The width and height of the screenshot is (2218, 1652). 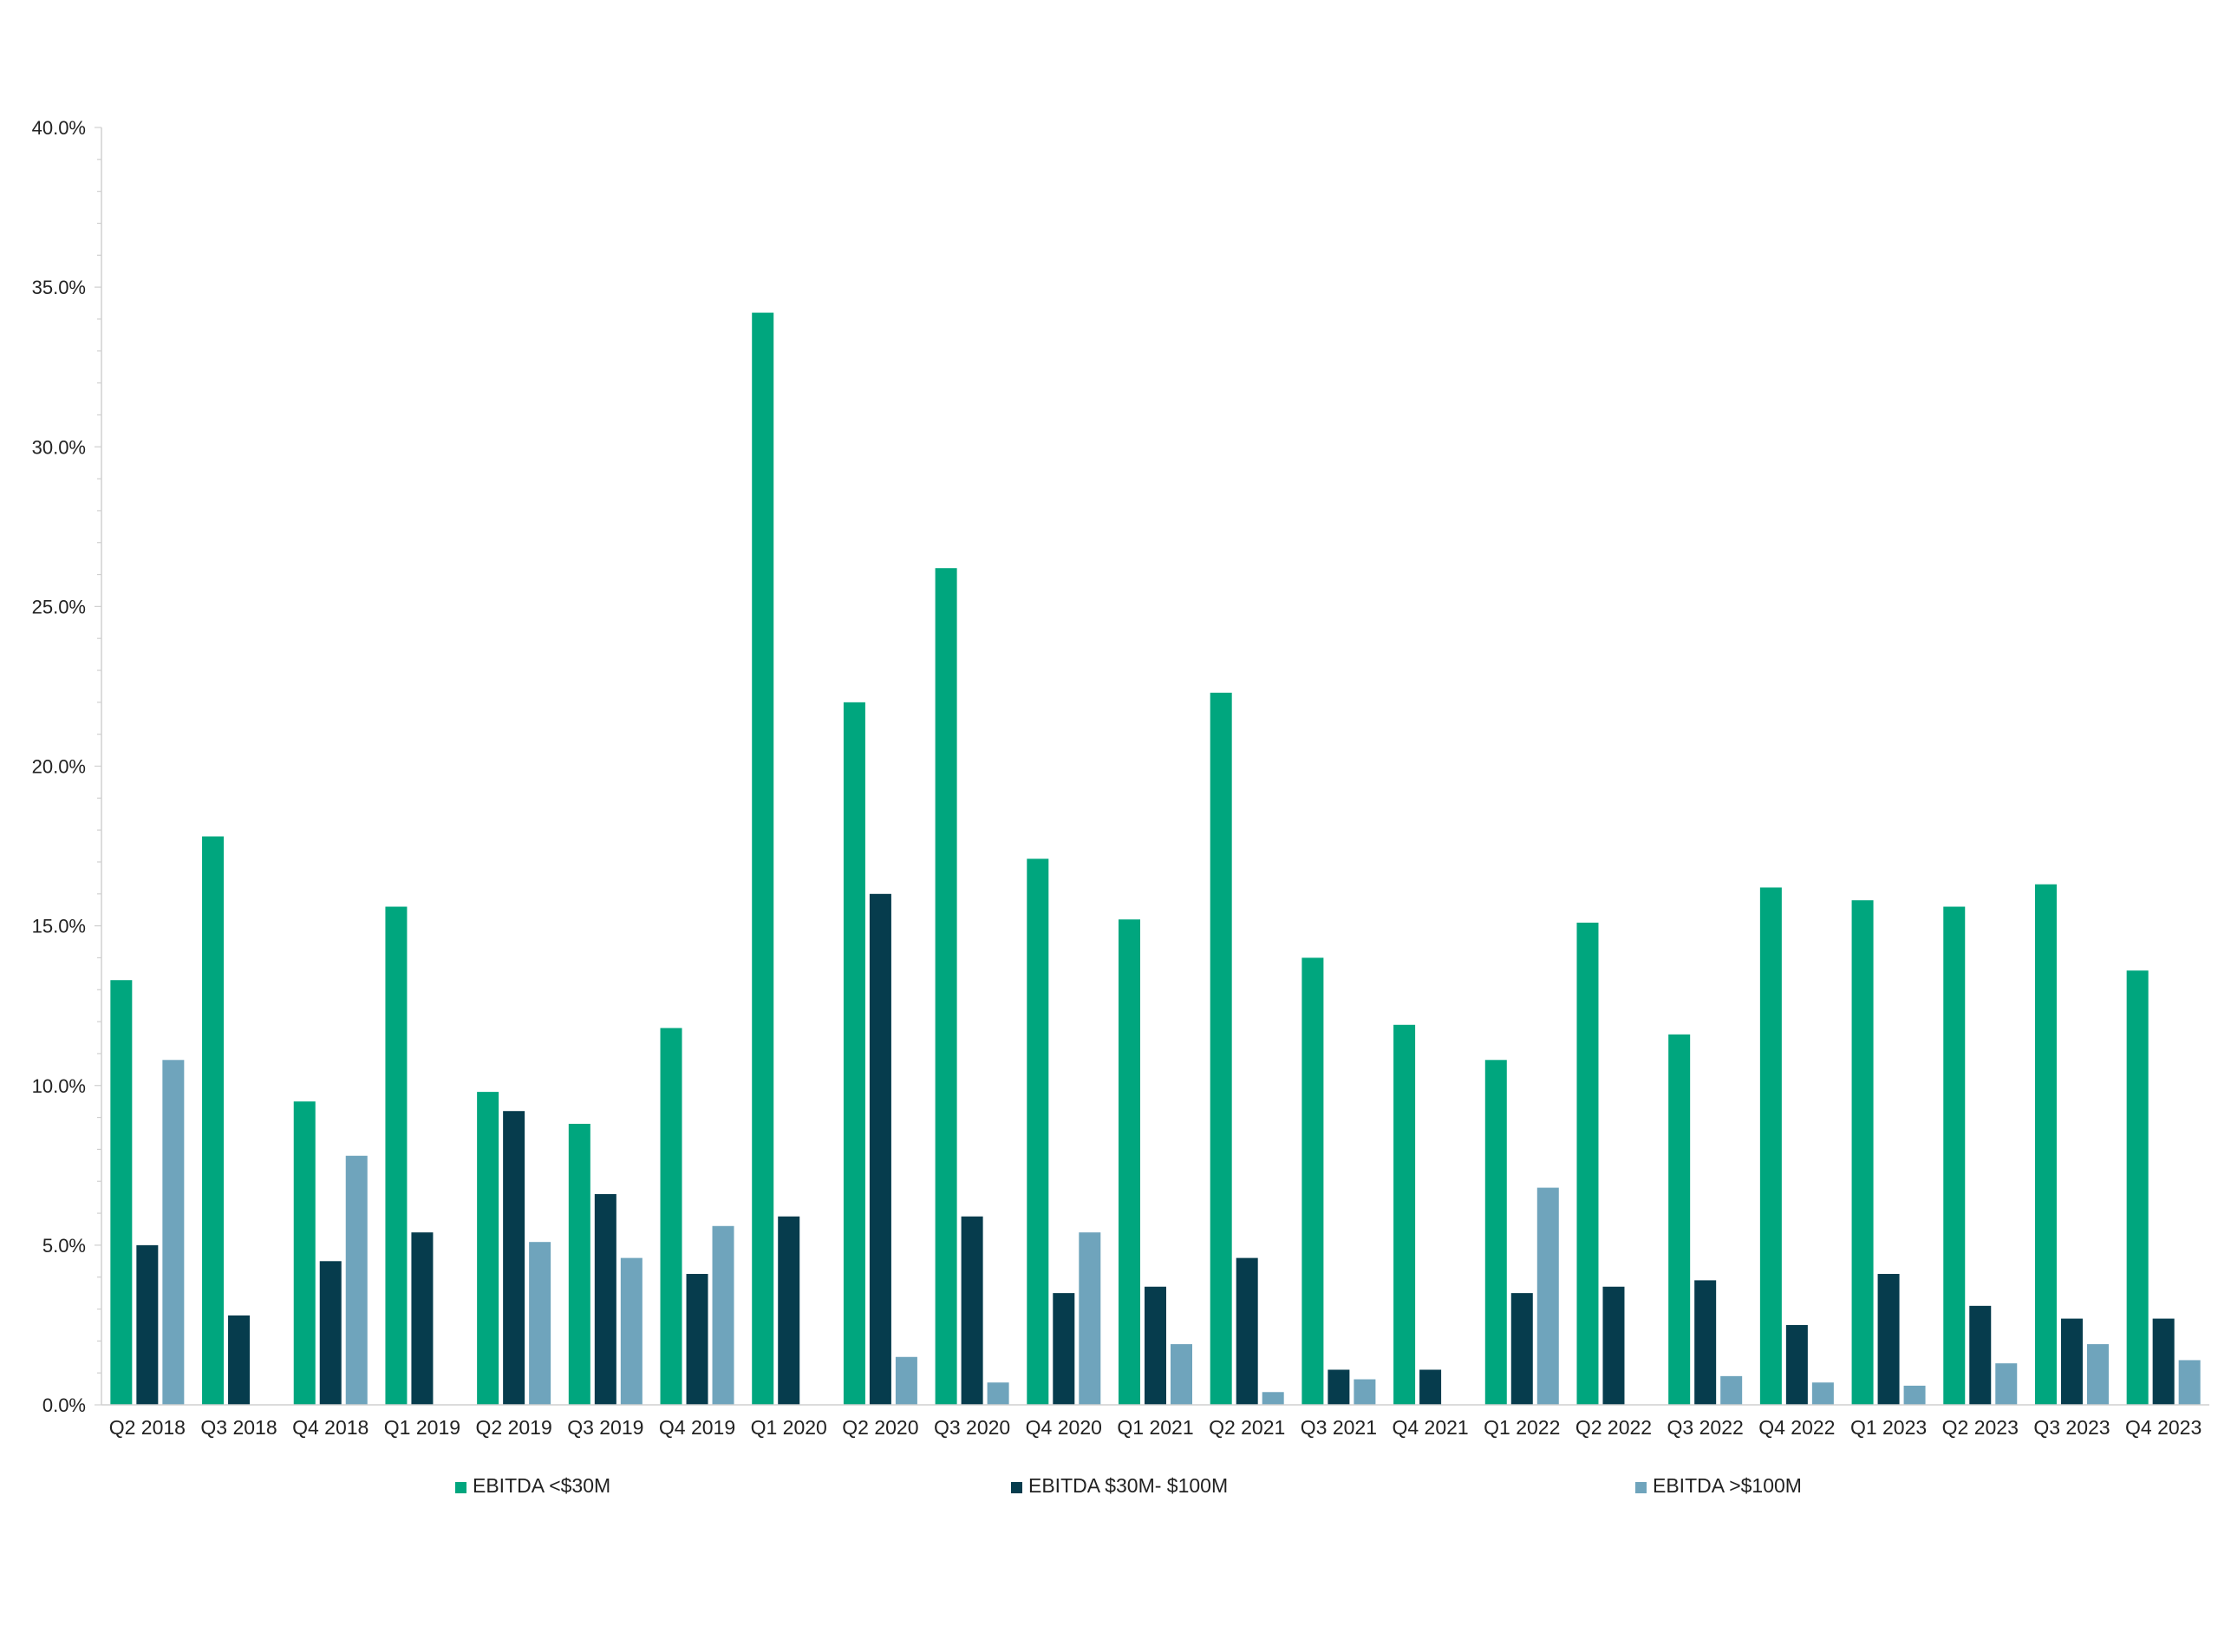 What do you see at coordinates (972, 1311) in the screenshot?
I see `bar-ebitda-30m-100m-q3-2020` at bounding box center [972, 1311].